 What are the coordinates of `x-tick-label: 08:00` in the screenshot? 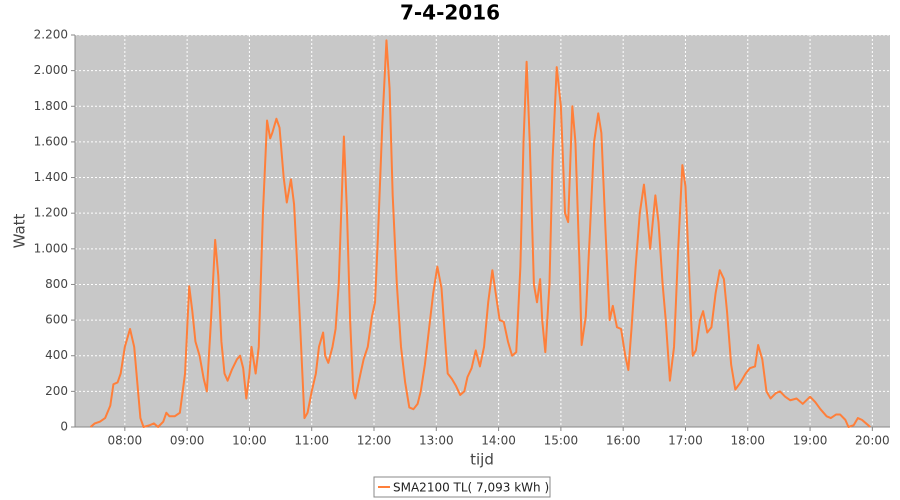 It's located at (125, 441).